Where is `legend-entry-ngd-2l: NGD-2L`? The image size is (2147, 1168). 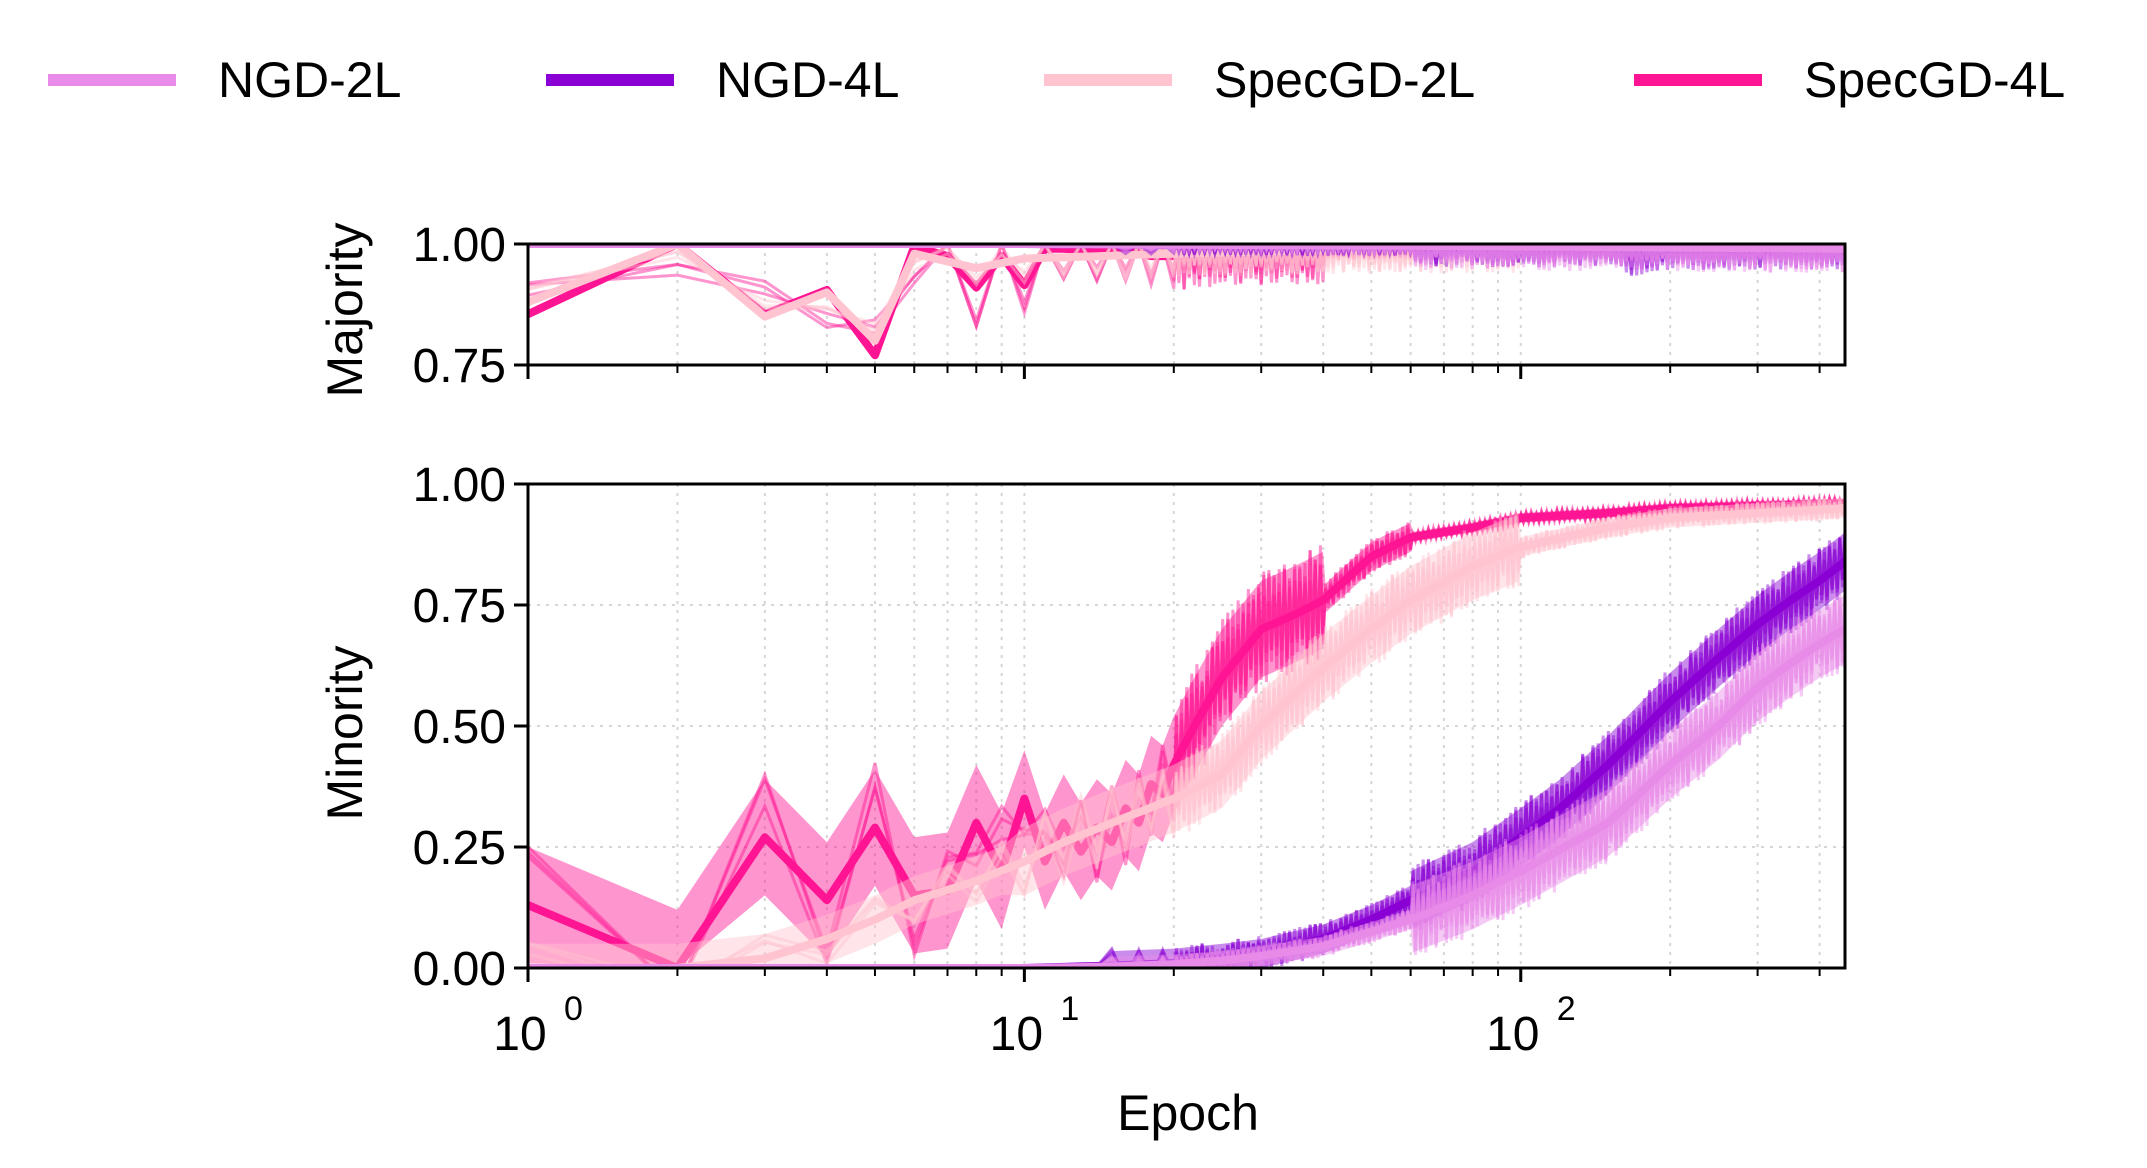
legend-entry-ngd-2l: NGD-2L is located at coordinates (224, 80).